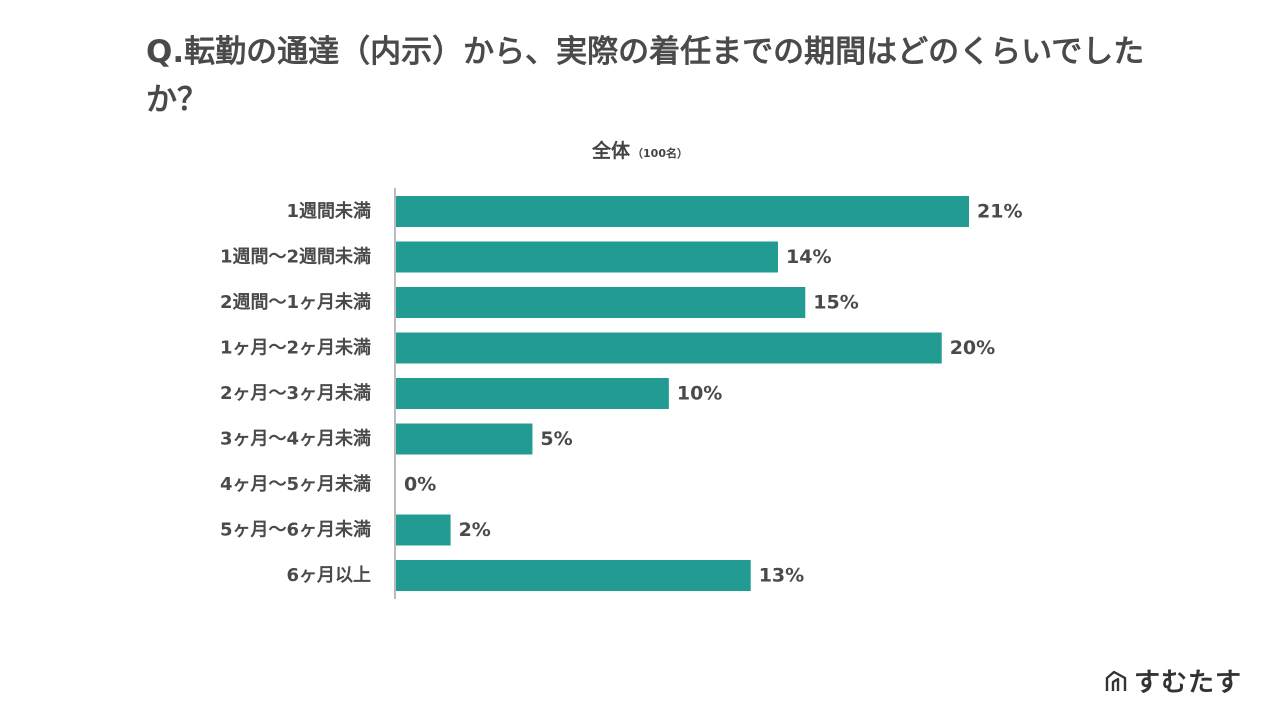 The width and height of the screenshot is (1280, 721). Describe the element at coordinates (295, 302) in the screenshot. I see `category-label: 2週間〜1ヶ月未満` at that location.